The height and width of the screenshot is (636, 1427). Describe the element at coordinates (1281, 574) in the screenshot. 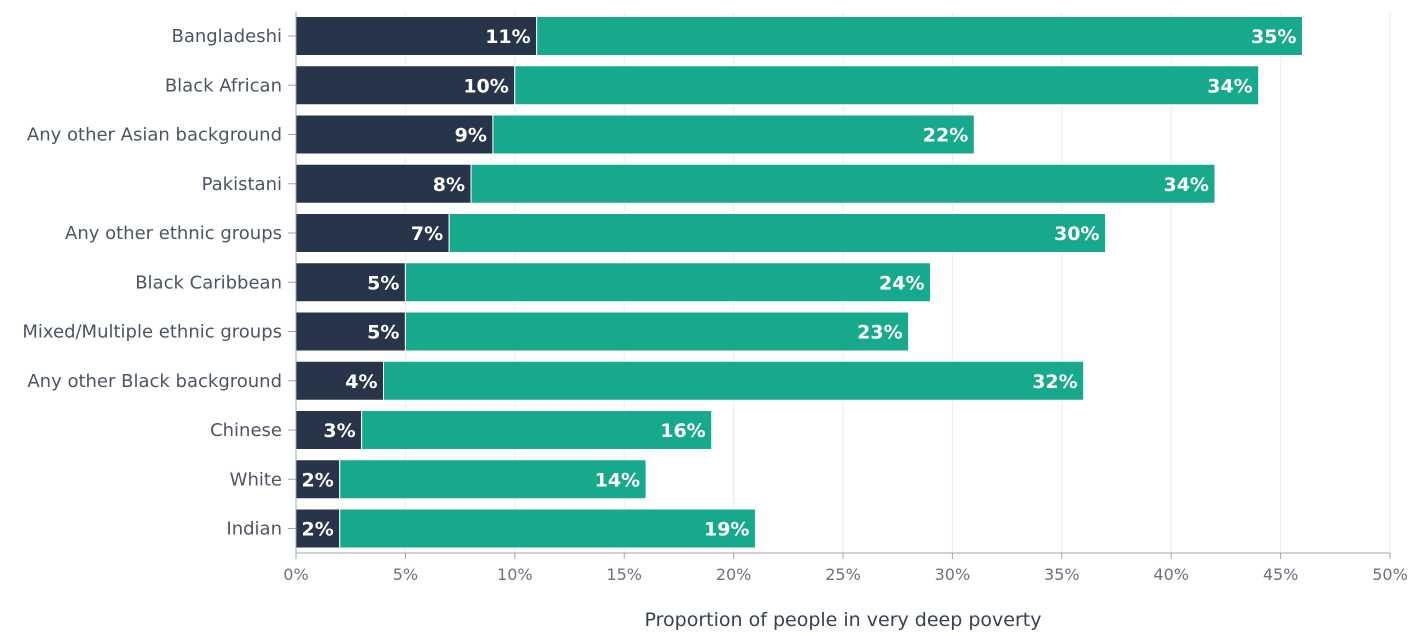

I see `x-tick-label: 45%` at that location.